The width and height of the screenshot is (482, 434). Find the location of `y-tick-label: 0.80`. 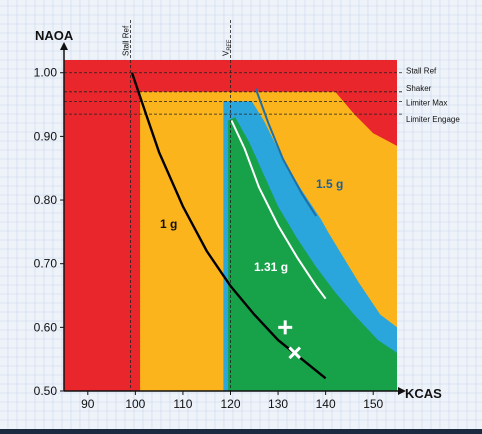

y-tick-label: 0.80 is located at coordinates (46, 200).